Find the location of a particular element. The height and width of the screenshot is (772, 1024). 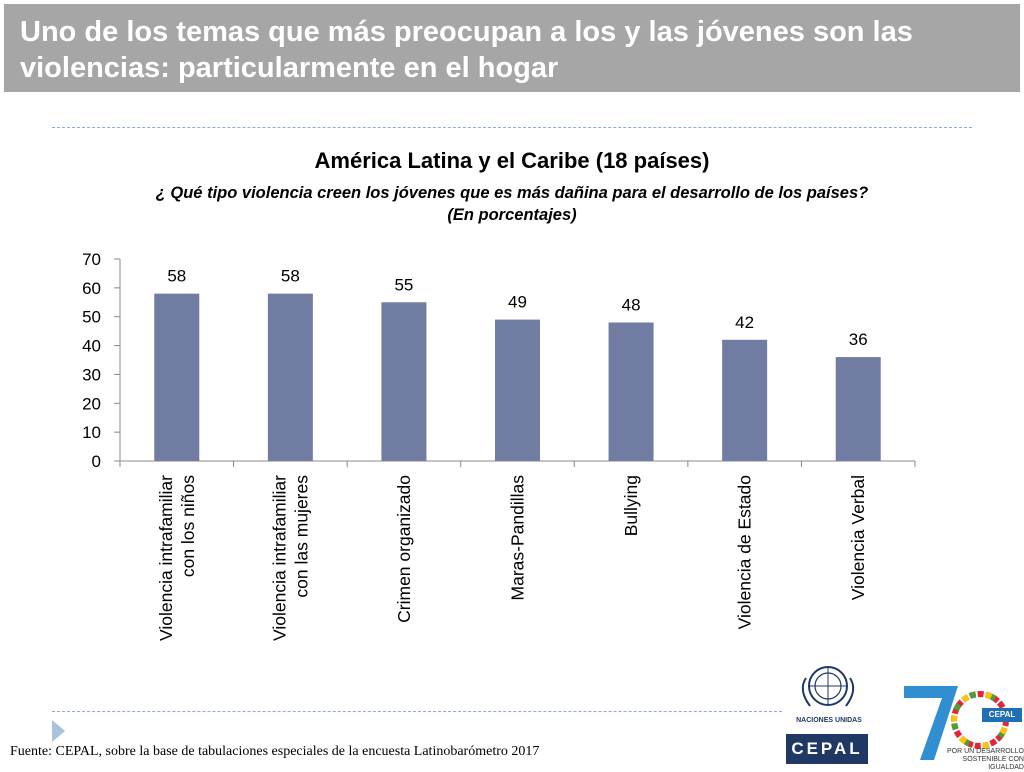

category-label-line: Maras-Pandillas is located at coordinates (518, 538).